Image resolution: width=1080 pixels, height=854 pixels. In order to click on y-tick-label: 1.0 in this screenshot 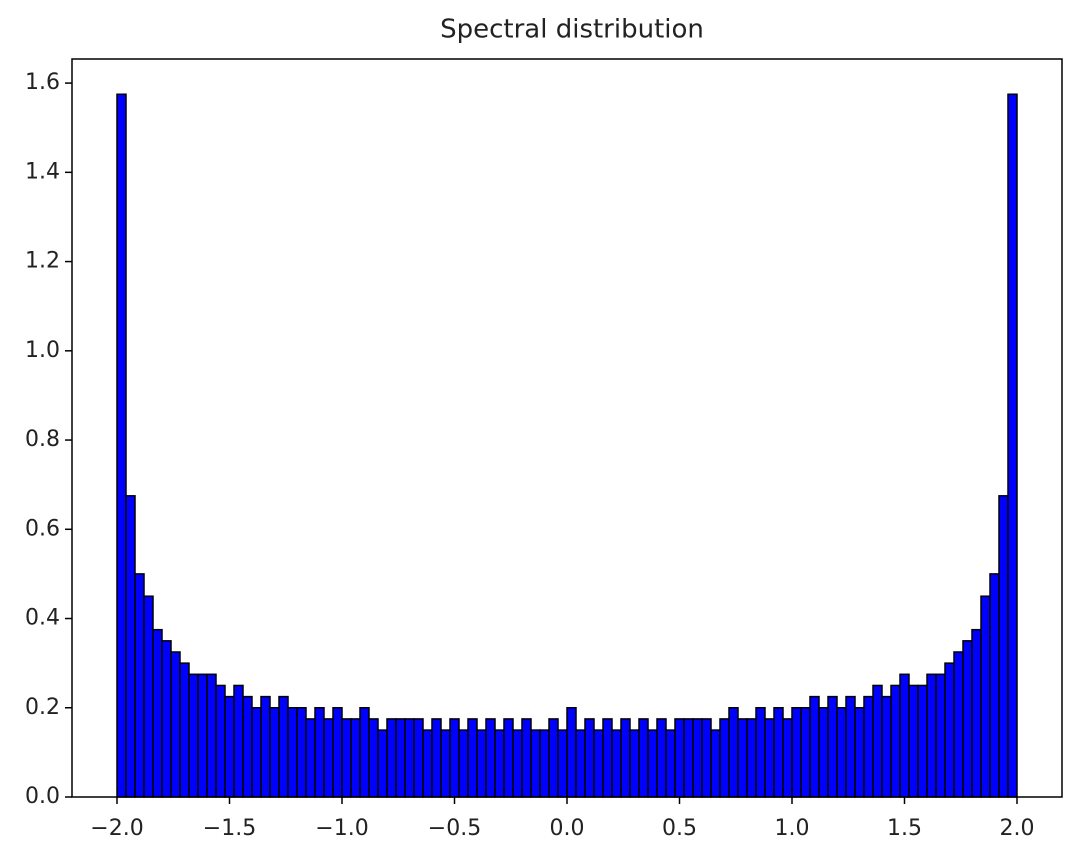, I will do `click(42, 350)`.